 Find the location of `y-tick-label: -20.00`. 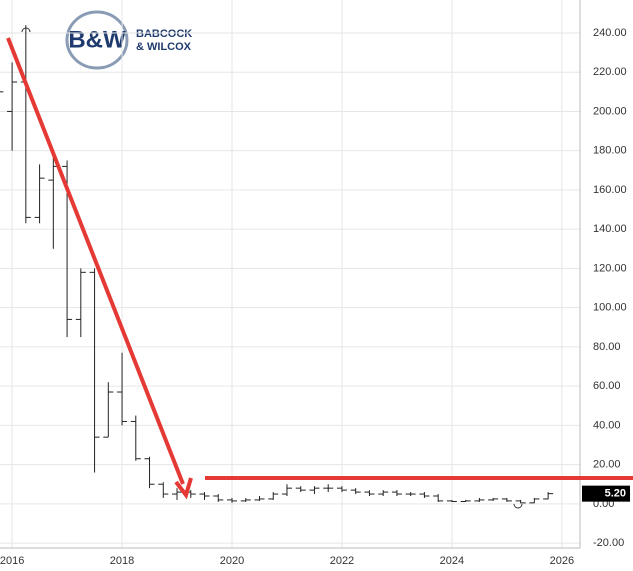

y-tick-label: -20.00 is located at coordinates (608, 543).